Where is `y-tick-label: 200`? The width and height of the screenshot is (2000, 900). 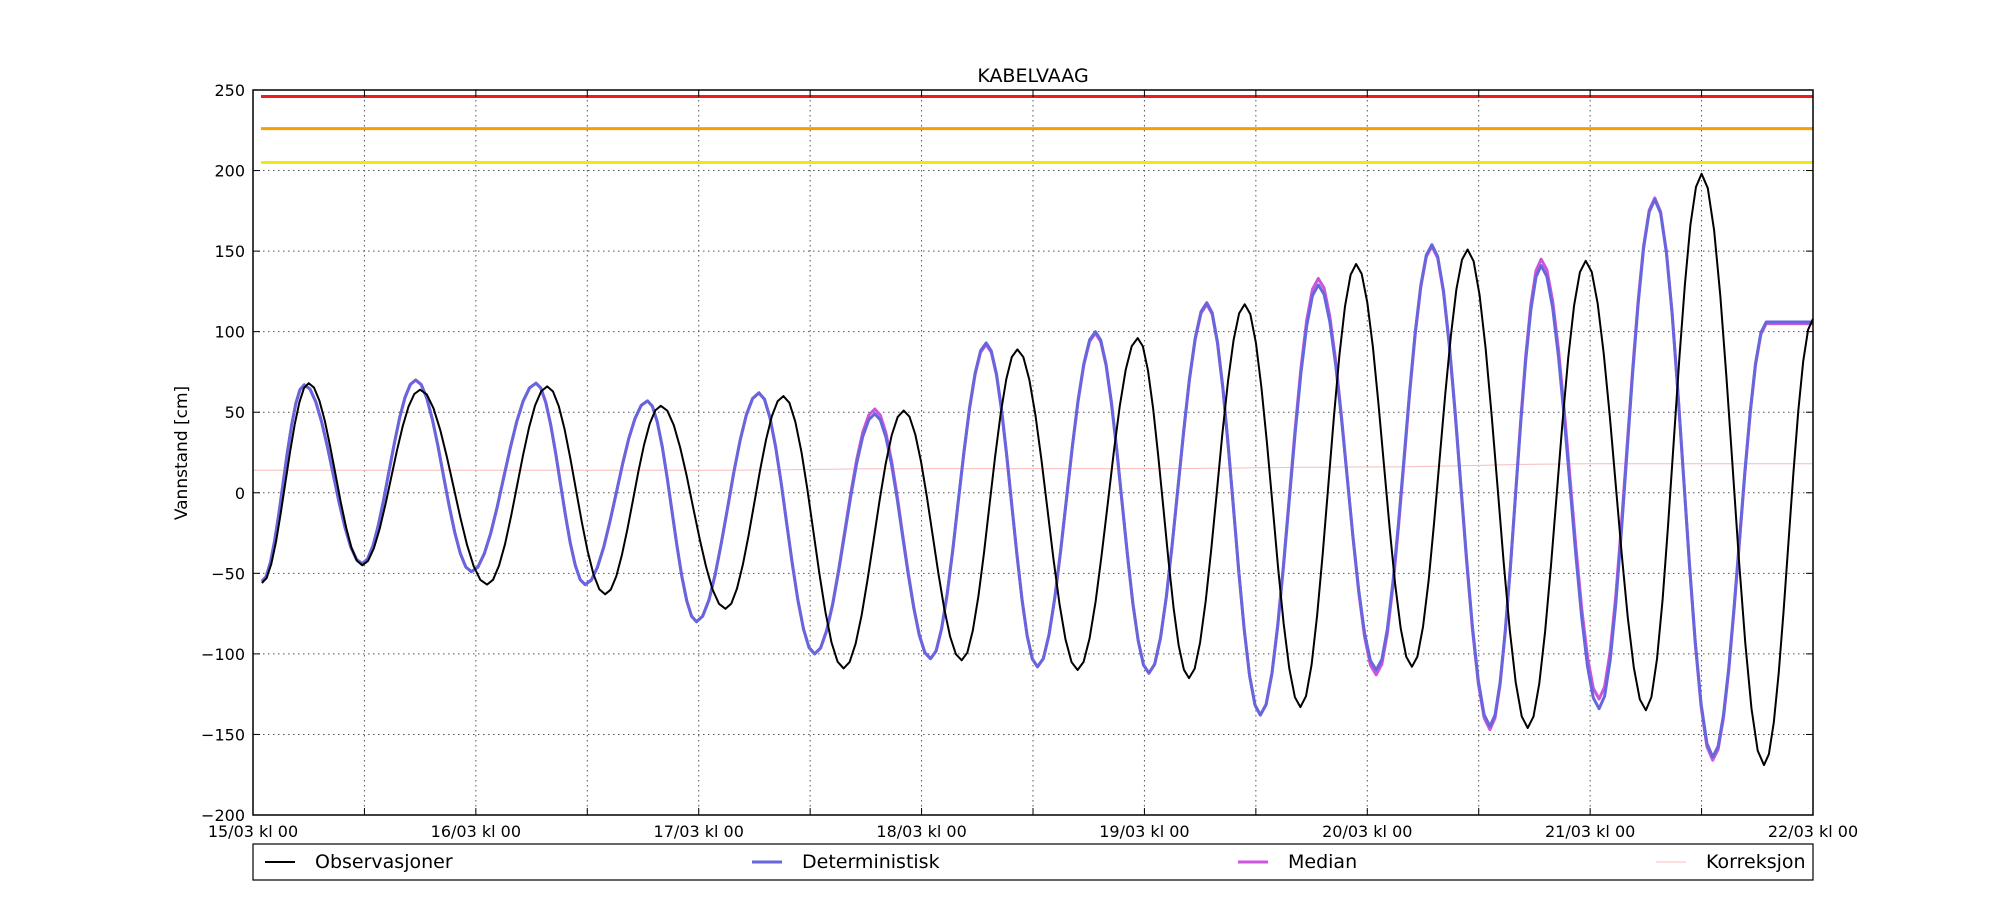 y-tick-label: 200 is located at coordinates (229, 171).